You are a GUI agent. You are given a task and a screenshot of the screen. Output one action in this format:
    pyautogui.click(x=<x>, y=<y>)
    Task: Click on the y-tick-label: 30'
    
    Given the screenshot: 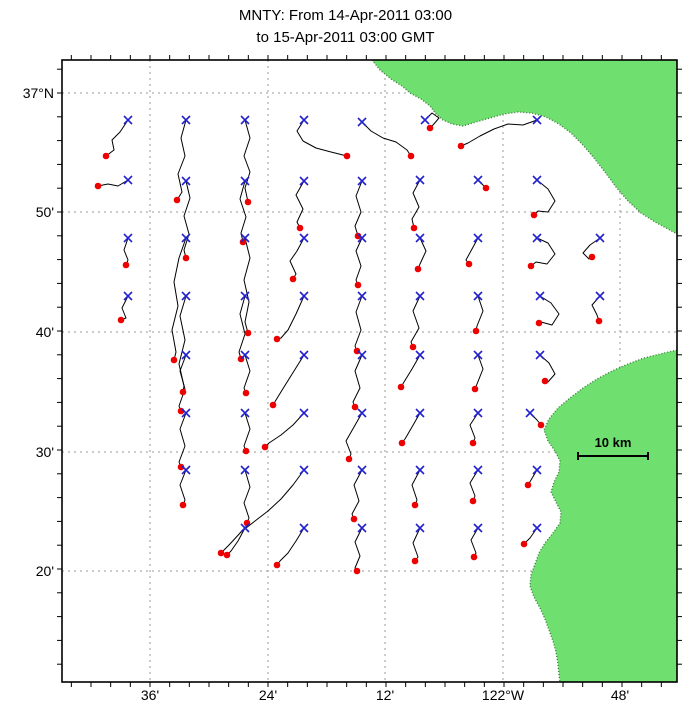 What is the action you would take?
    pyautogui.click(x=45, y=452)
    